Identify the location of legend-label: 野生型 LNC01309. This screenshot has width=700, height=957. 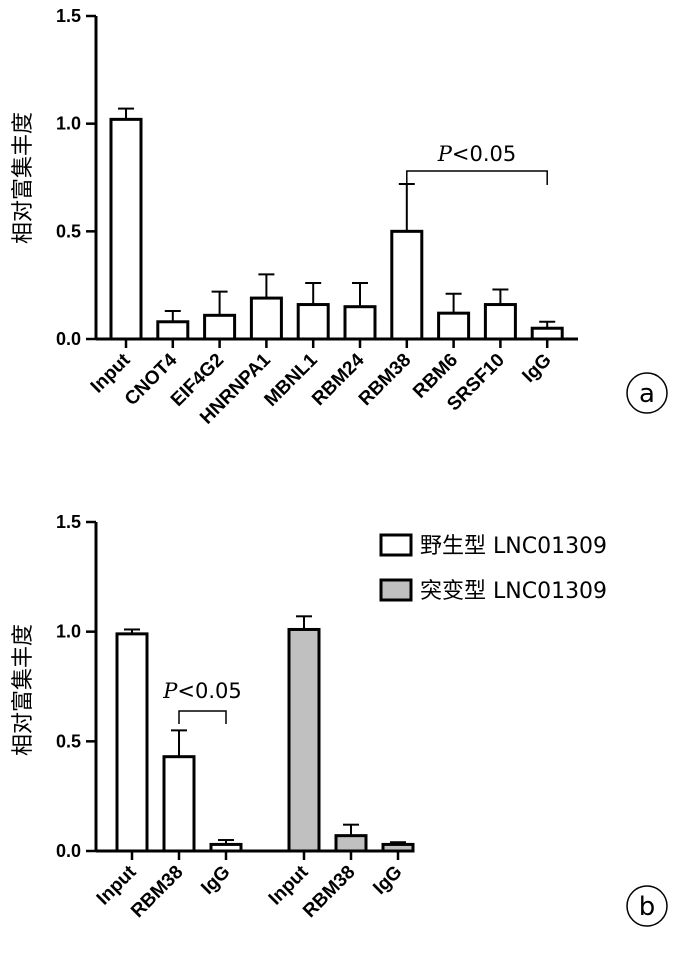
(513, 546).